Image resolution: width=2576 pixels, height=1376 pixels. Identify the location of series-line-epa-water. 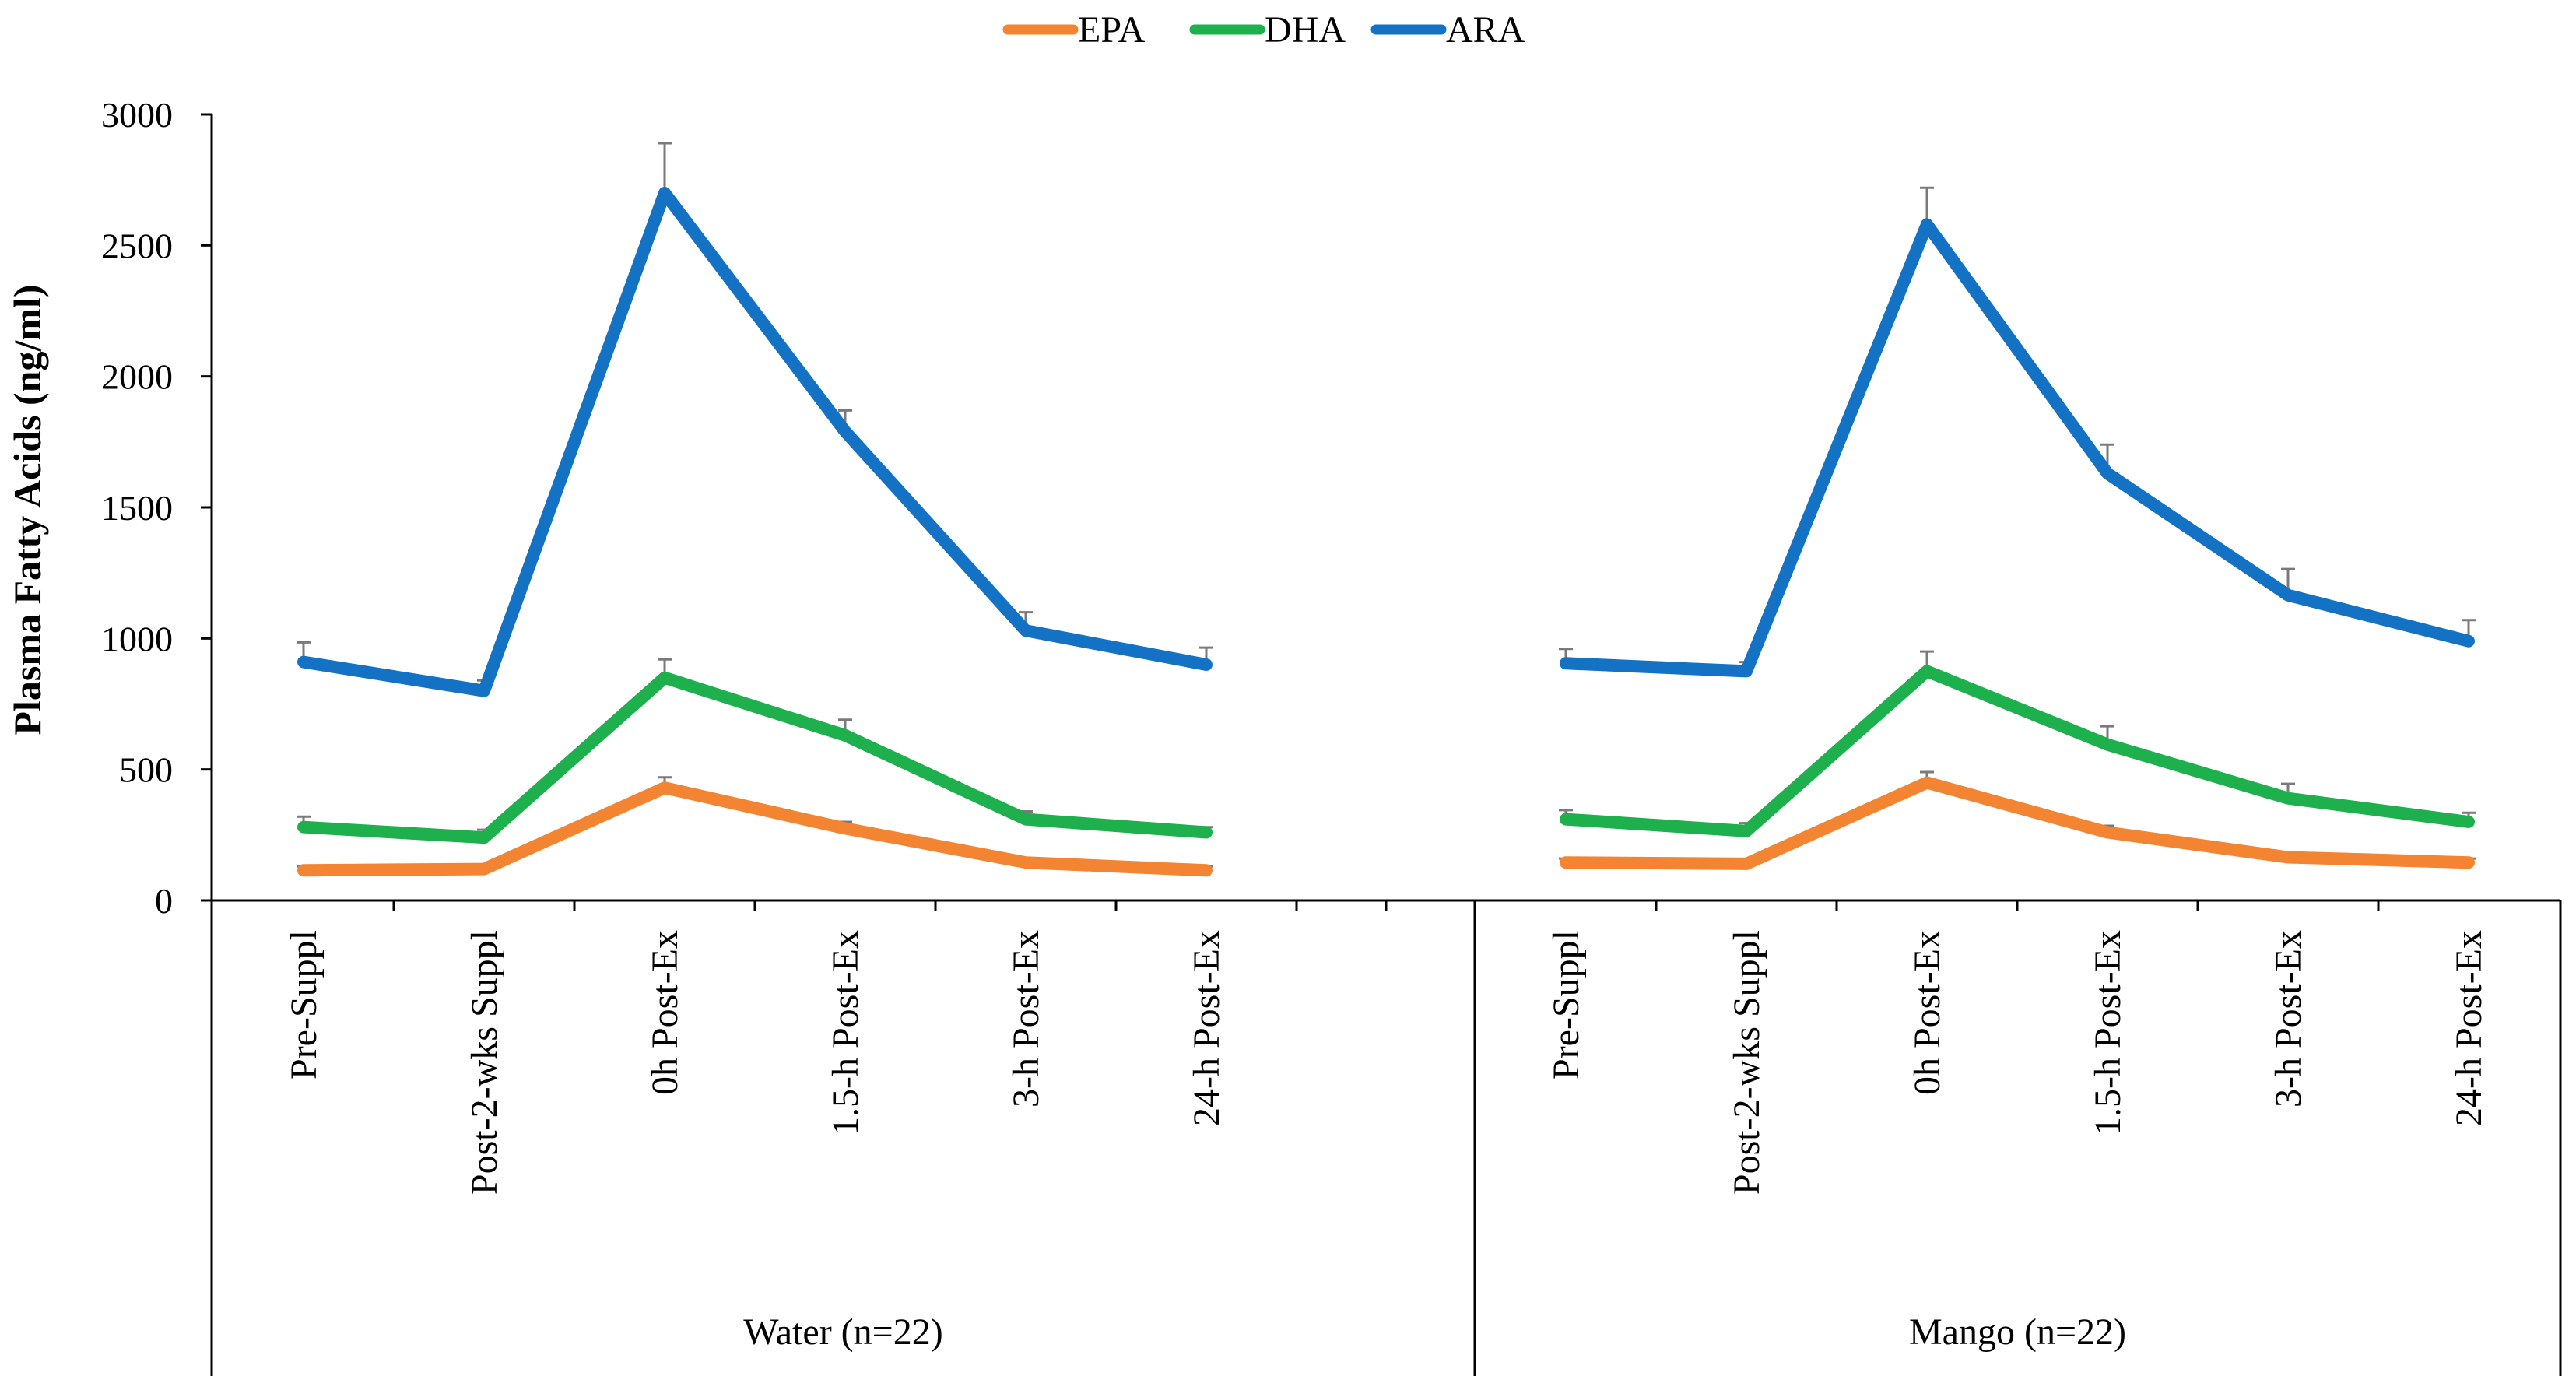
(755, 829).